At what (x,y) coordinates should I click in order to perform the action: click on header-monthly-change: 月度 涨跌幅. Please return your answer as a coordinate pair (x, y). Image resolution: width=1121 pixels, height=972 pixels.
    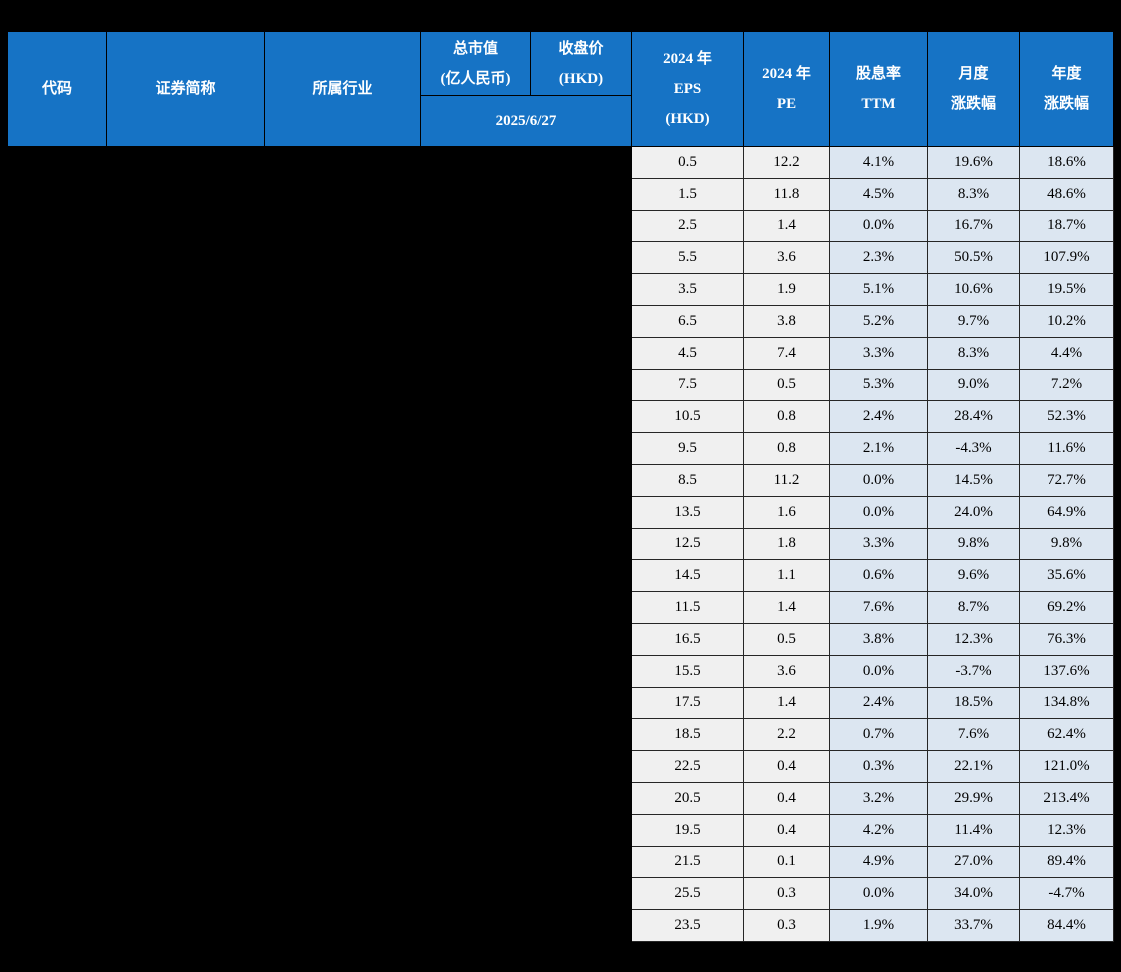
    Looking at the image, I should click on (973, 89).